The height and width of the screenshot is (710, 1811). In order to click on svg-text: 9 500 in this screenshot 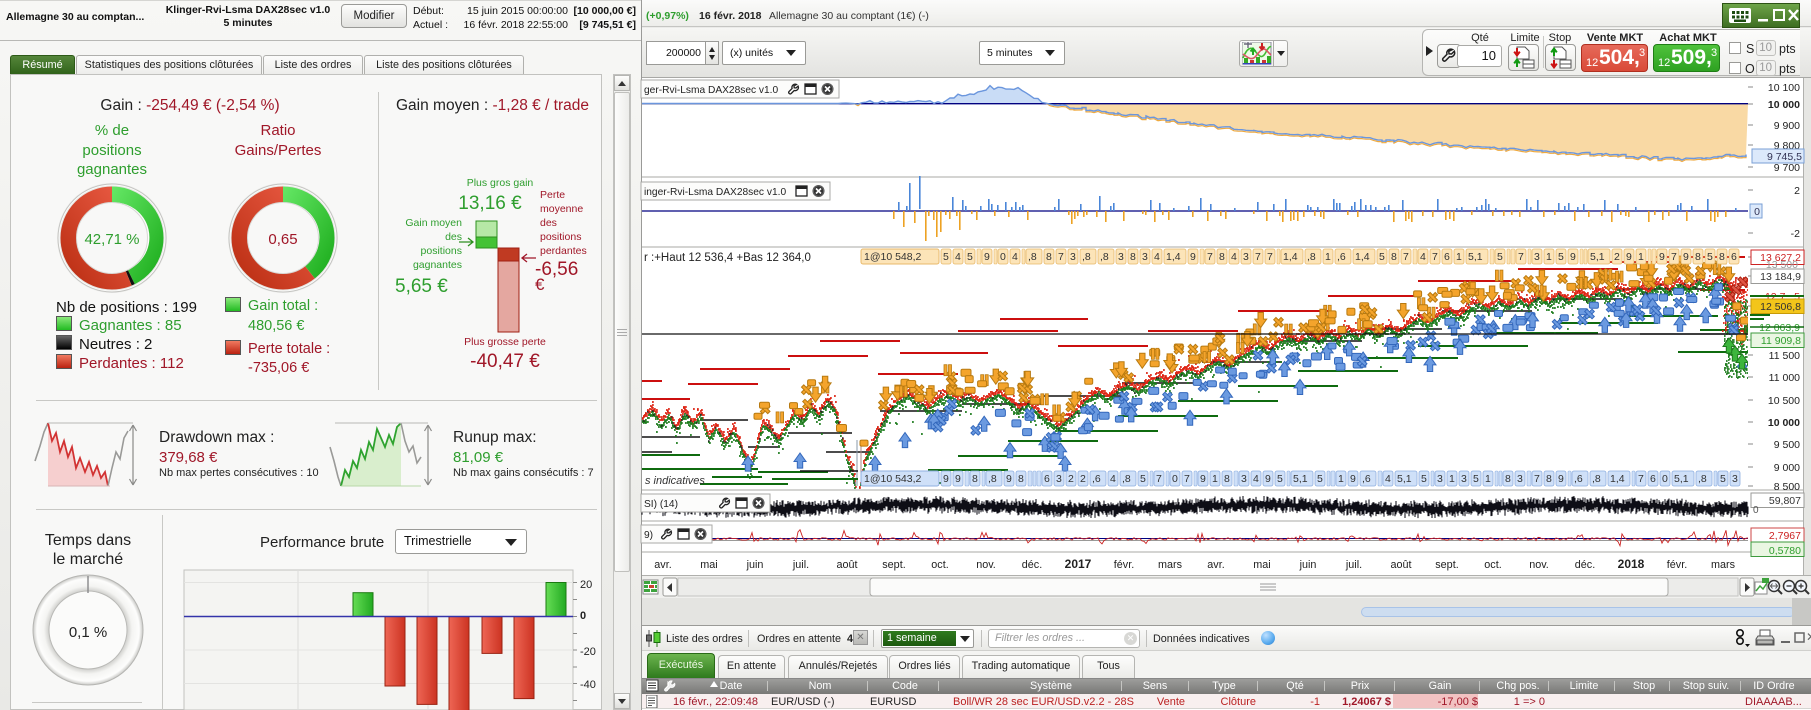, I will do `click(1787, 445)`.